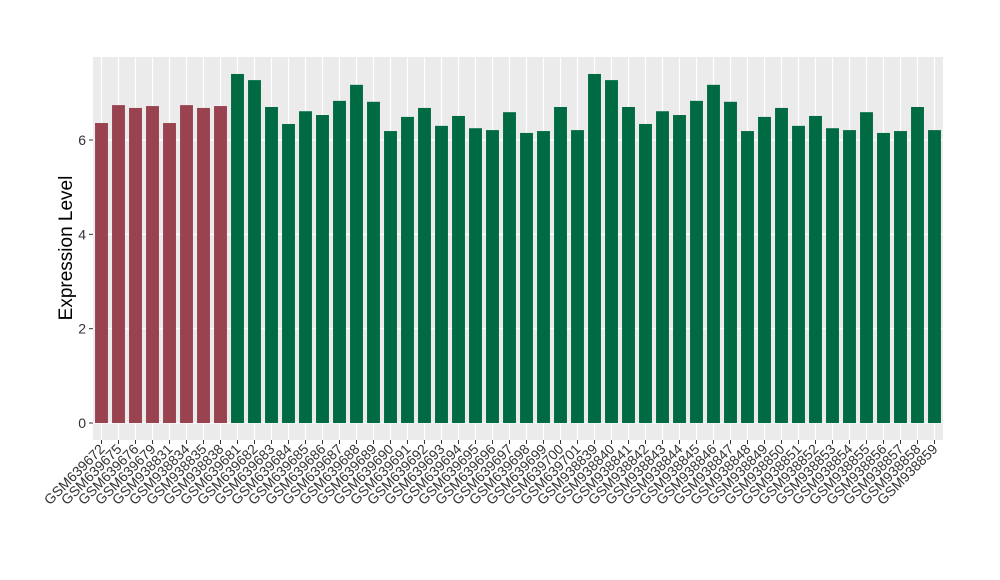 Image resolution: width=1000 pixels, height=580 pixels. I want to click on y-tick-label: 4, so click(82, 234).